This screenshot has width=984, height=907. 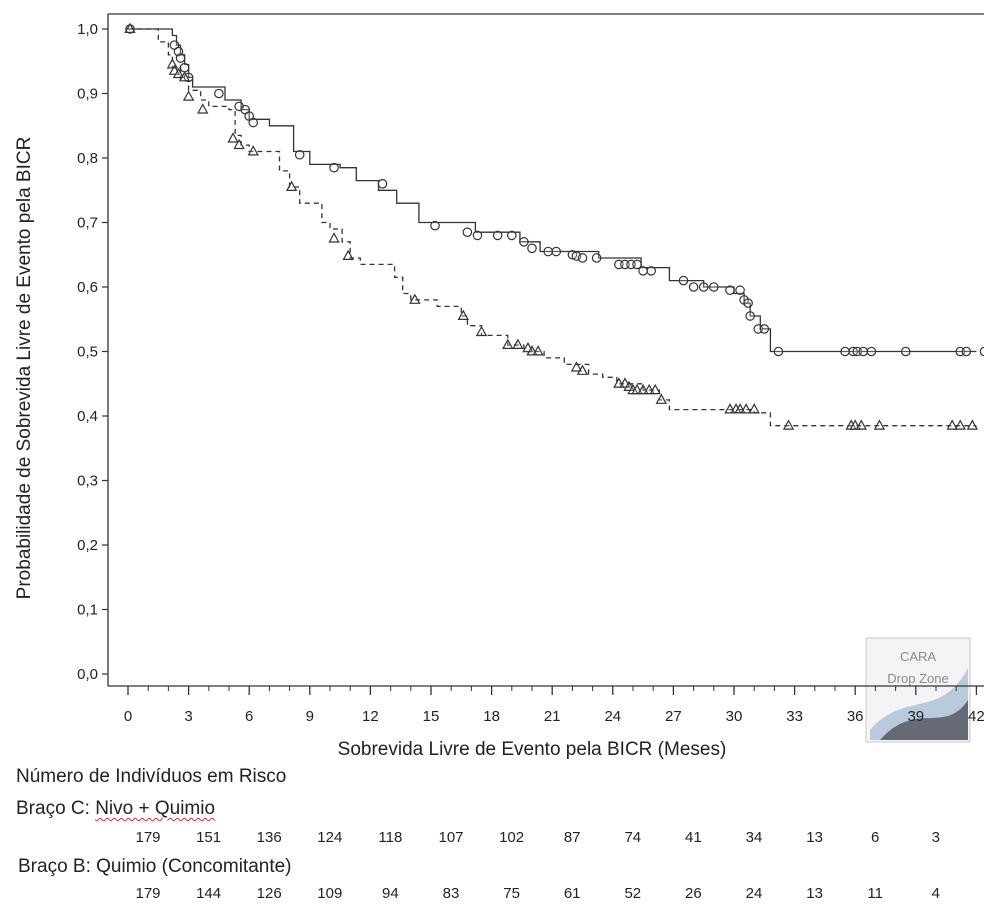 I want to click on x-tick-label: 27, so click(x=673, y=716).